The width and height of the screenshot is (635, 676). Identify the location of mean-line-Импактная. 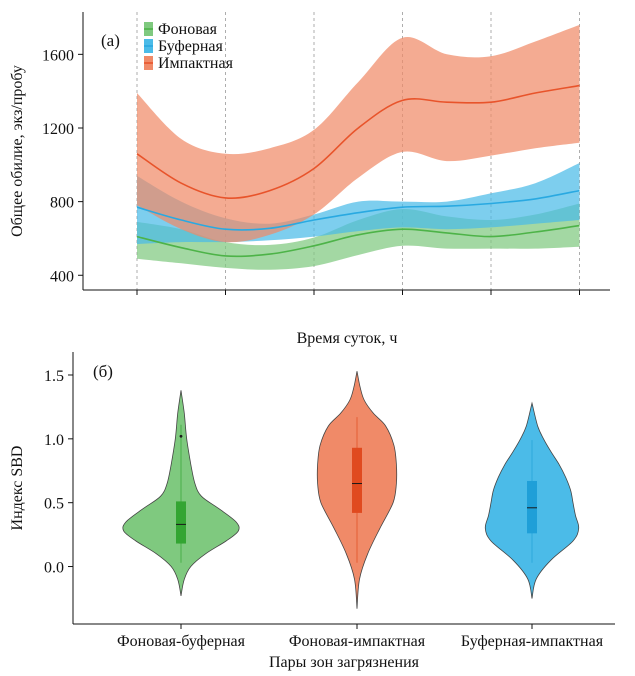
(358, 141).